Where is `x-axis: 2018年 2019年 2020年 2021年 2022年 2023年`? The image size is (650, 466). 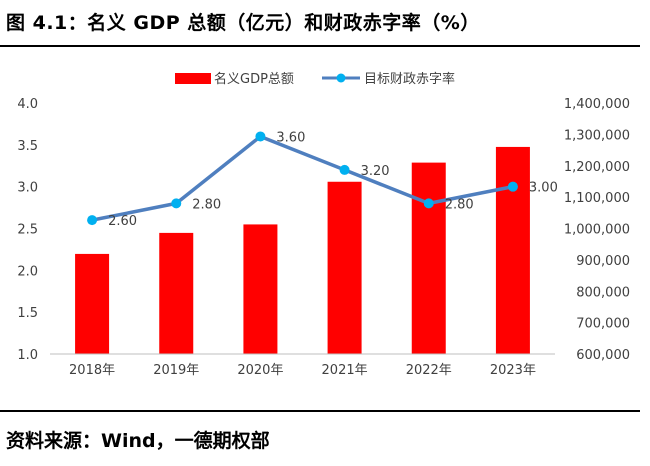 x-axis: 2018年 2019年 2020年 2021年 2022年 2023年 is located at coordinates (302, 370).